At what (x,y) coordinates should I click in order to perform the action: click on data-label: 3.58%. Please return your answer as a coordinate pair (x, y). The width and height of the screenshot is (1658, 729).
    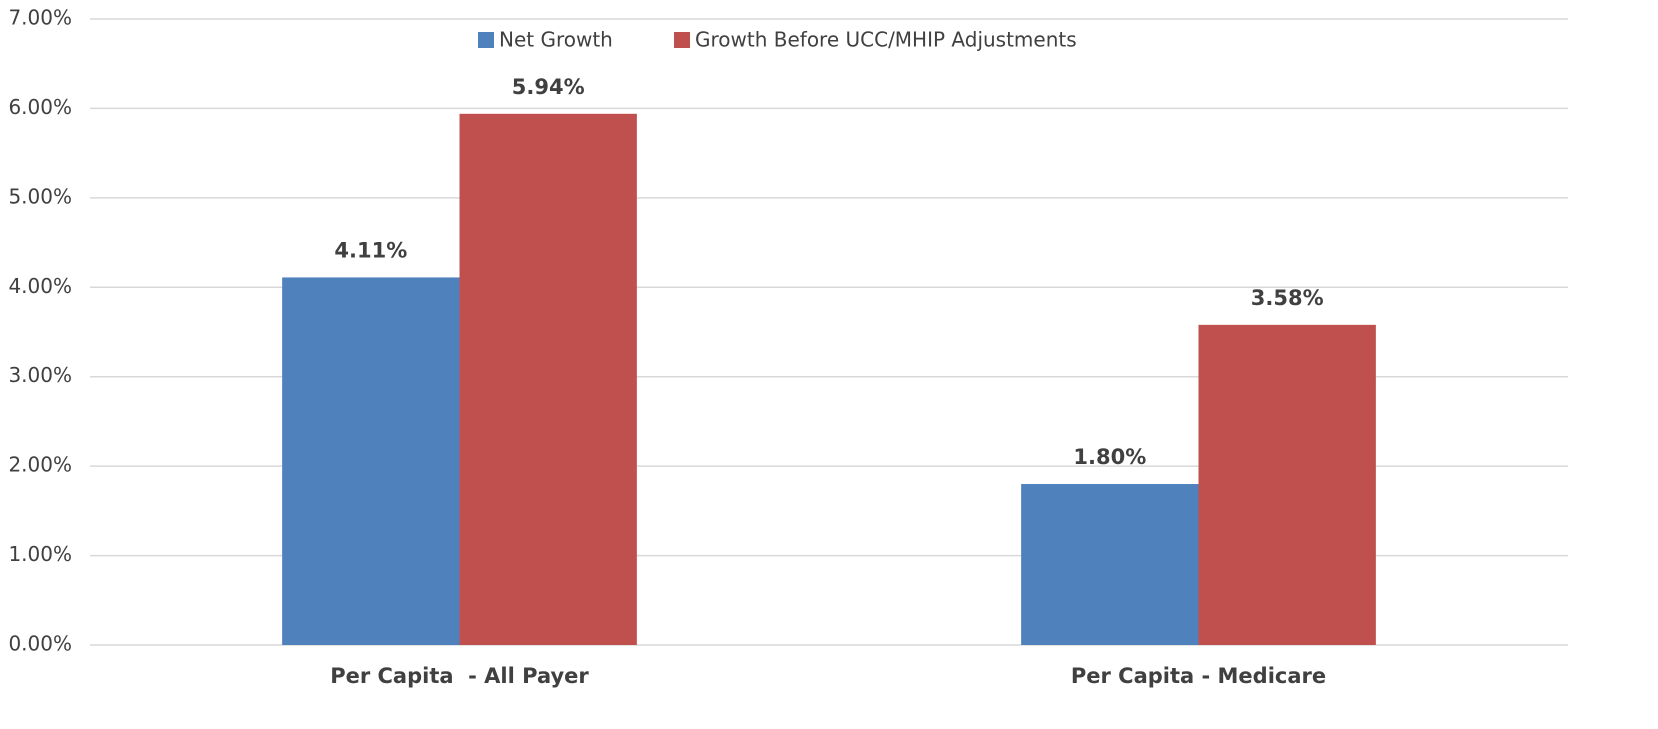
    Looking at the image, I should click on (1287, 298).